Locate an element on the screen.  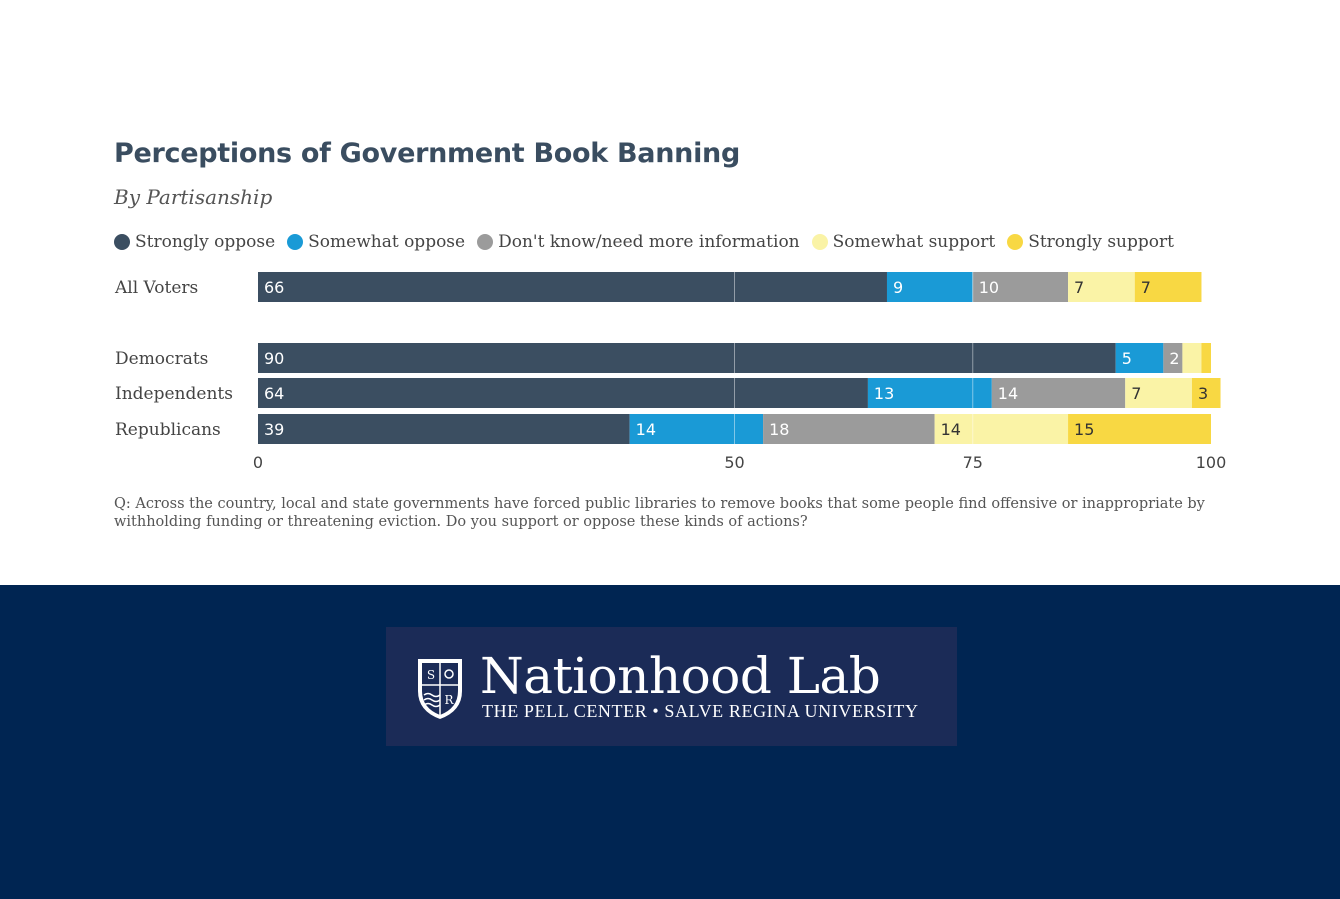
legend-label: Strongly support is located at coordinates (1101, 242).